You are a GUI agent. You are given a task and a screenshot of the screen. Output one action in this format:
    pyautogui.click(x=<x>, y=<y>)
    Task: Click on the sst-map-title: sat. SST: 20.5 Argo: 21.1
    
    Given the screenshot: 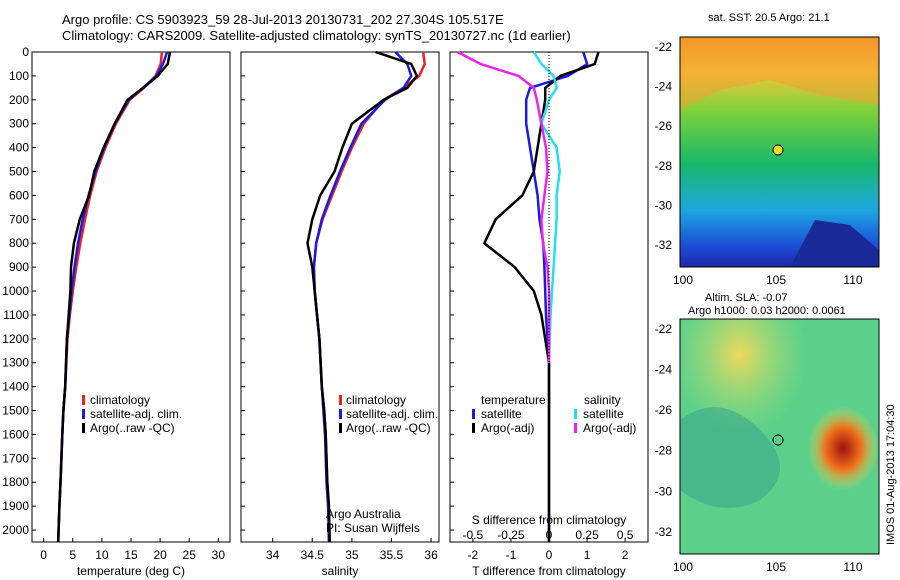 What is the action you would take?
    pyautogui.click(x=769, y=18)
    